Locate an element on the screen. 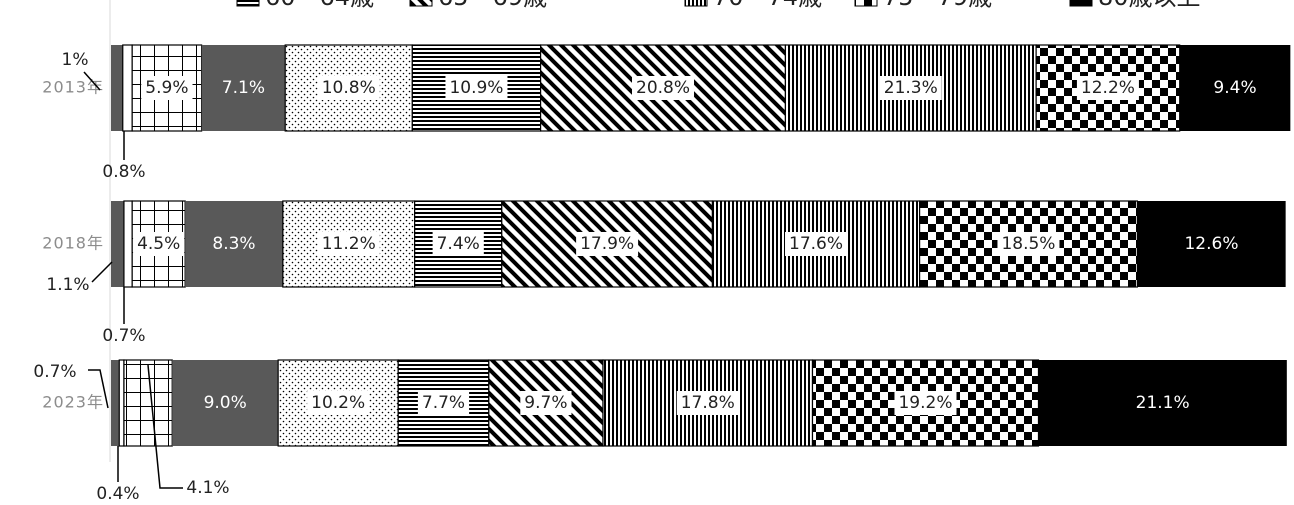 The image size is (1294, 505). data-label: 9.7% is located at coordinates (545, 403).